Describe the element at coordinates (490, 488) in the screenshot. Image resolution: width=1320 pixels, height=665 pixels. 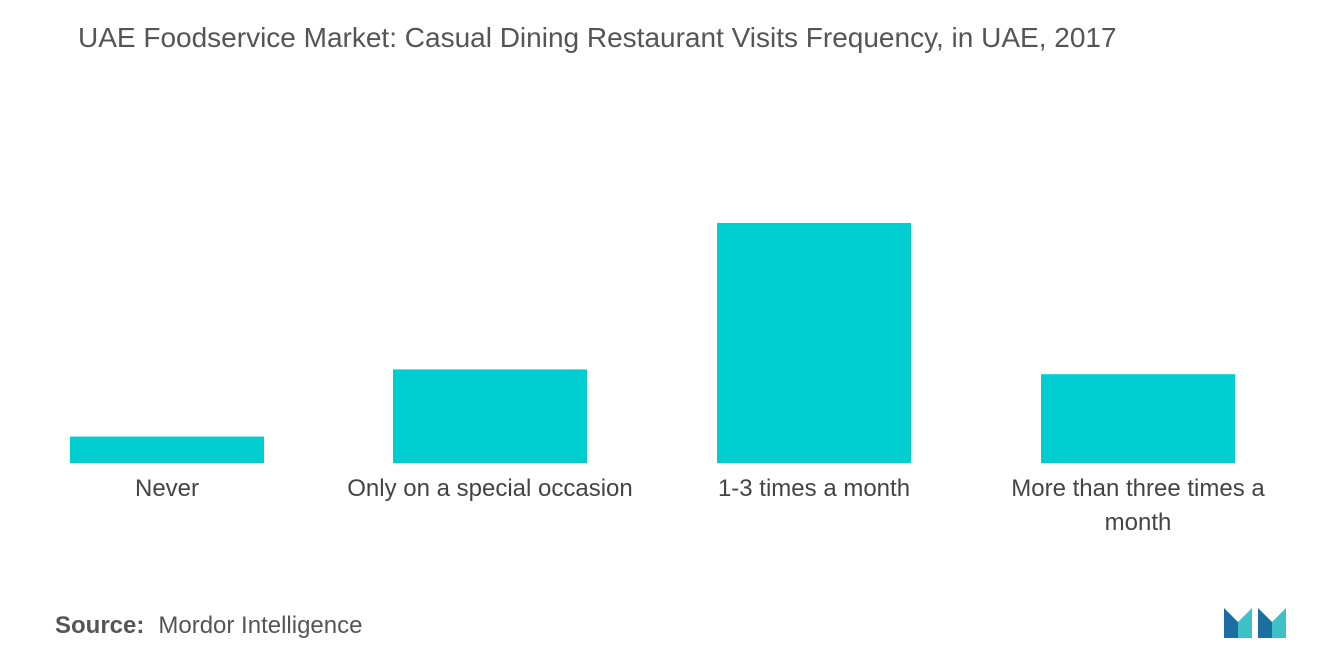
I see `category-label-2: Only on a special occasion` at that location.